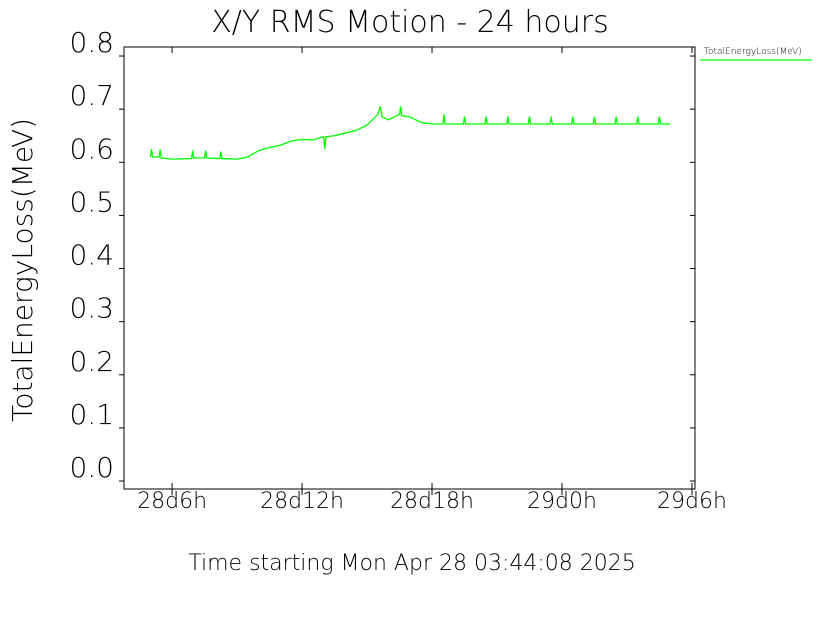 The width and height of the screenshot is (820, 632). What do you see at coordinates (91, 95) in the screenshot?
I see `y-tick-label: 0.7` at bounding box center [91, 95].